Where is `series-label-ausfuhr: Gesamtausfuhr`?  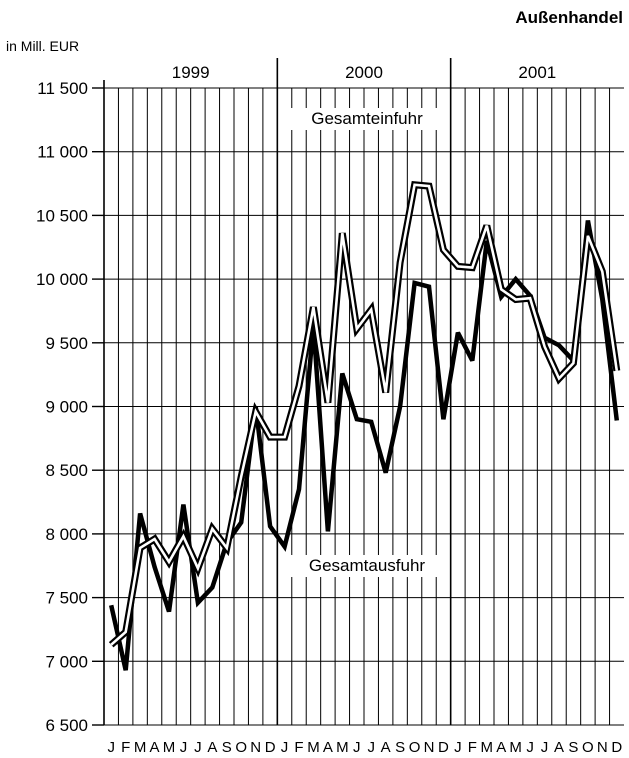
series-label-ausfuhr: Gesamtausfuhr is located at coordinates (367, 565).